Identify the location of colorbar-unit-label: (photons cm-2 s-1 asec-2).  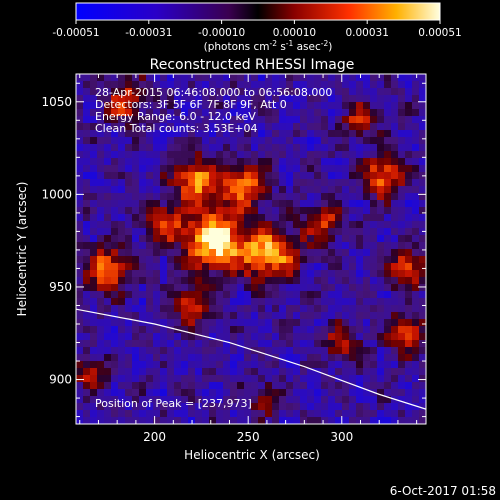
(268, 46).